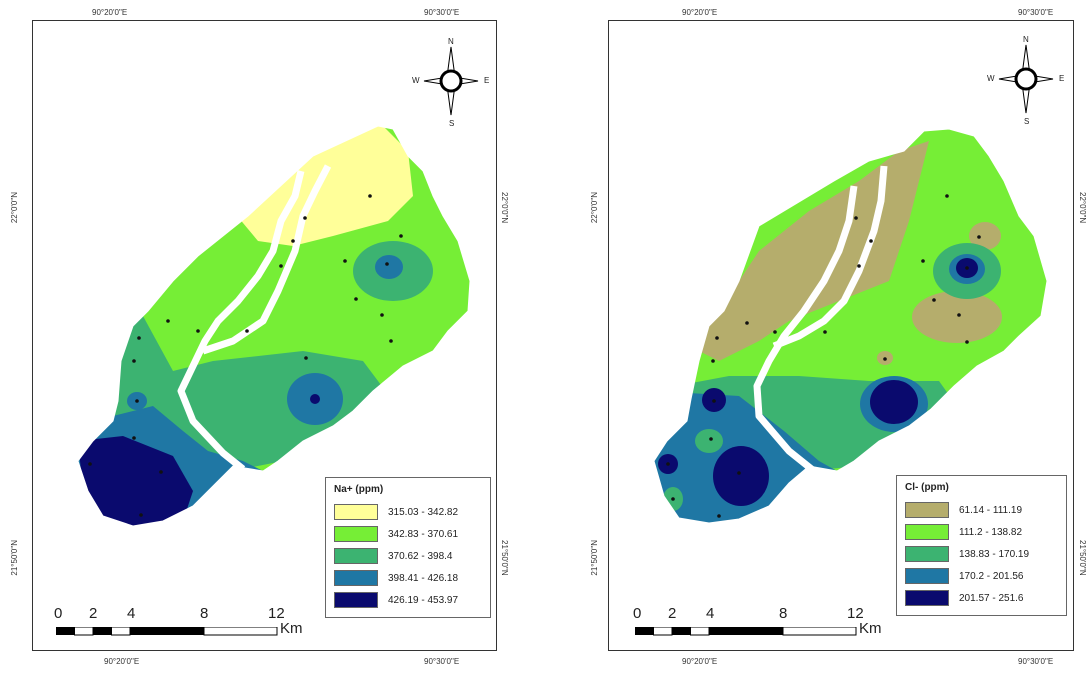 The image size is (1089, 674). What do you see at coordinates (994, 554) in the screenshot?
I see `legend-label: 138.83 - 170.19` at bounding box center [994, 554].